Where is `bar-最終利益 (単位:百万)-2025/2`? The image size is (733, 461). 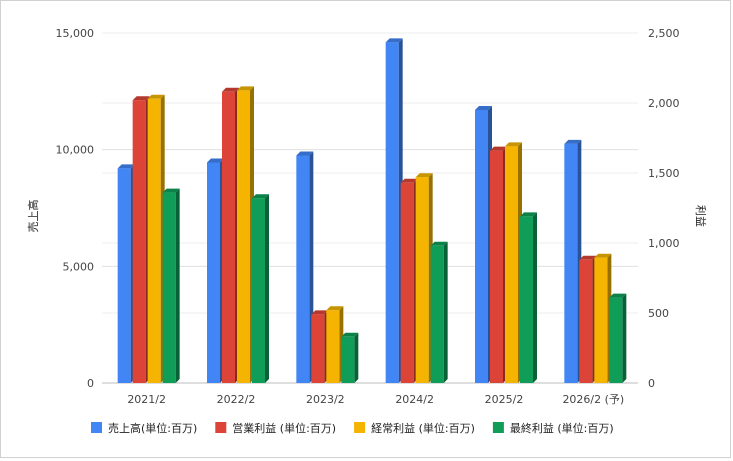 bar-最終利益 (単位:百万)-2025/2 is located at coordinates (528, 297).